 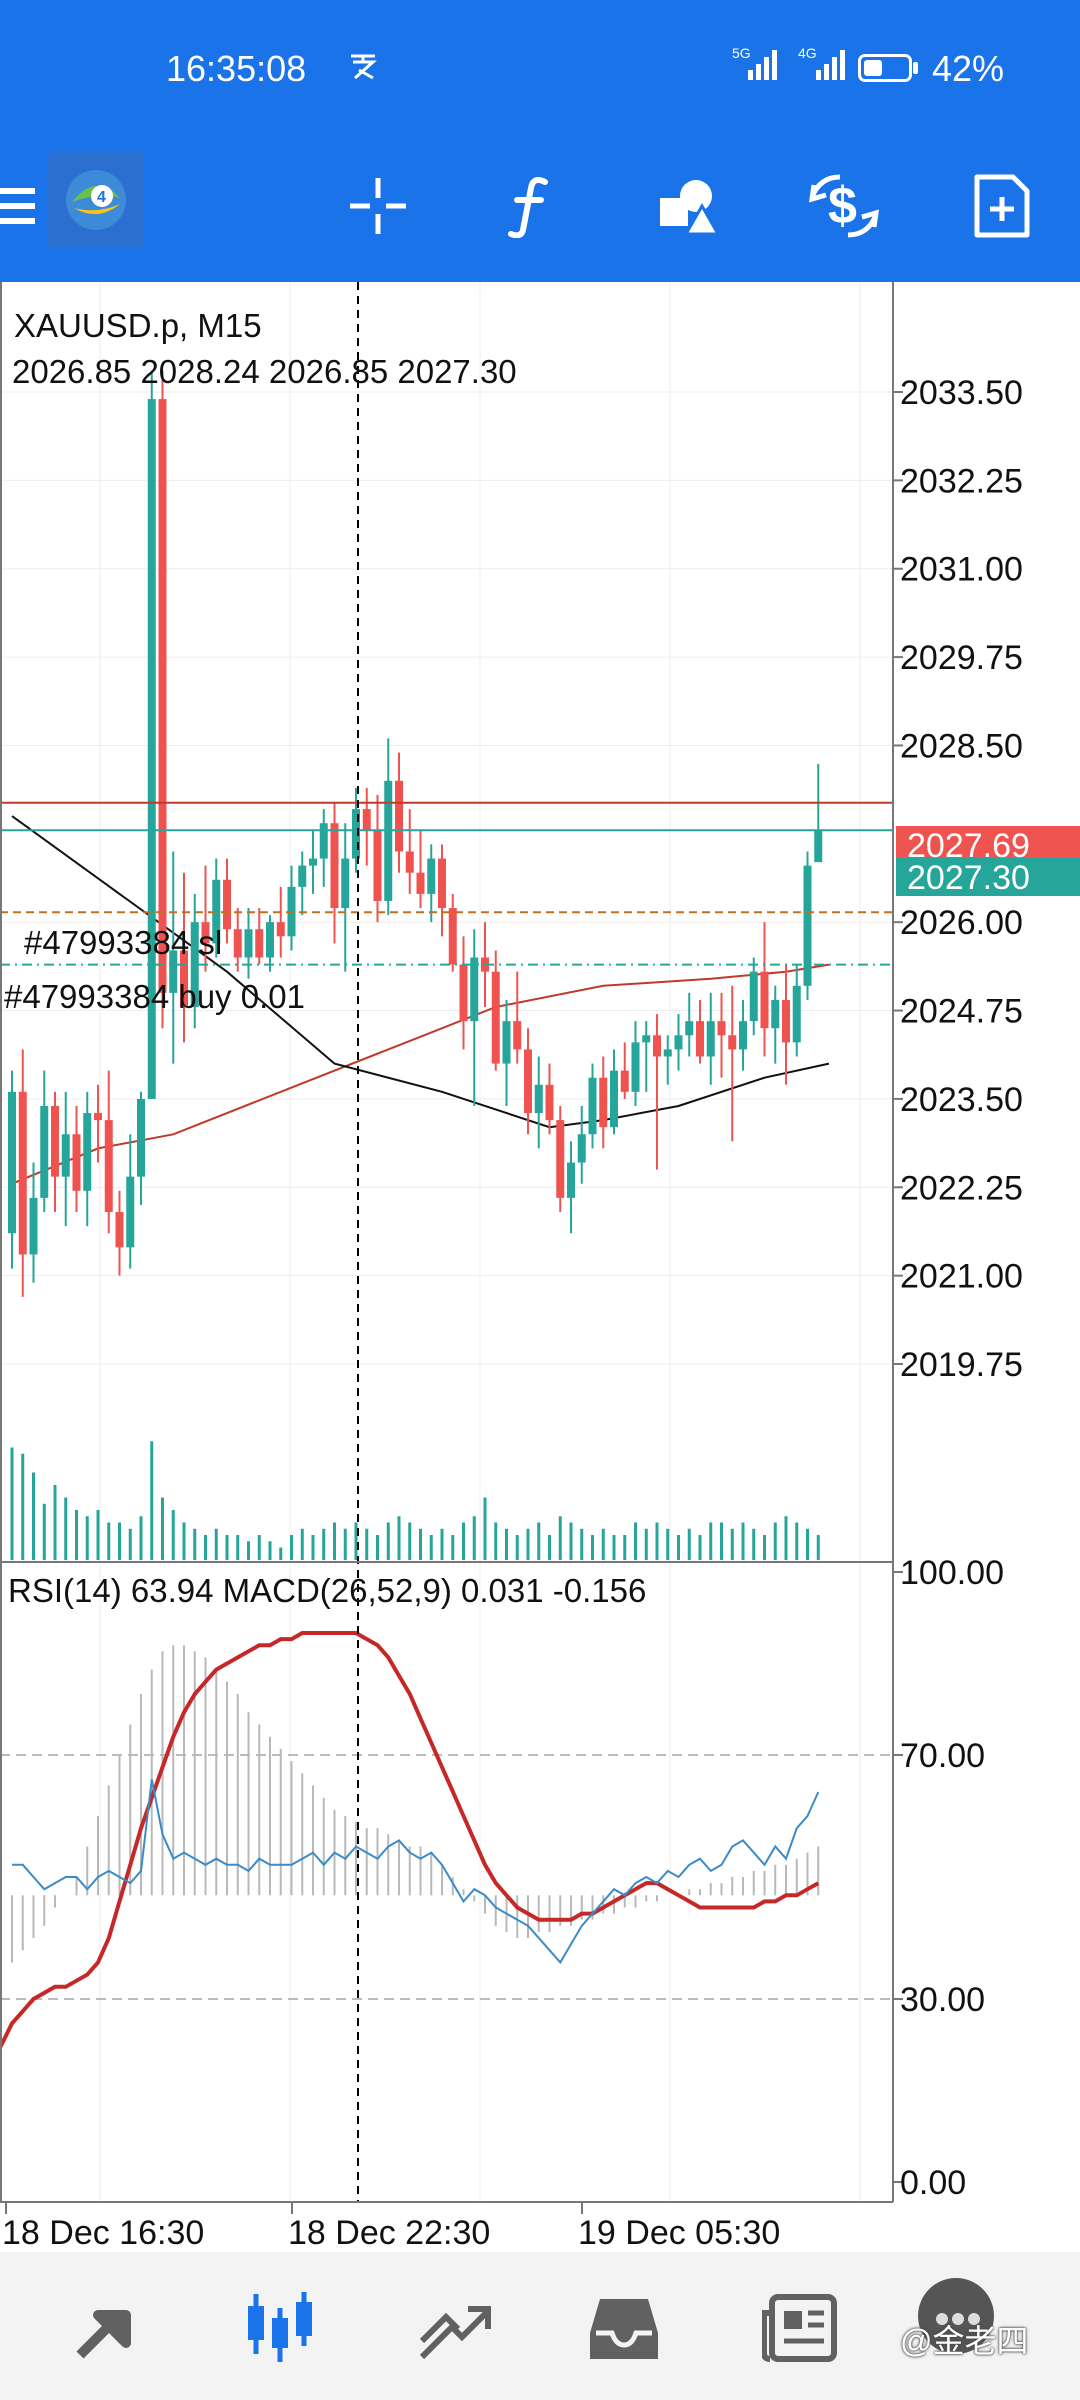 What do you see at coordinates (961, 923) in the screenshot?
I see `price-tick-label: 2026.00` at bounding box center [961, 923].